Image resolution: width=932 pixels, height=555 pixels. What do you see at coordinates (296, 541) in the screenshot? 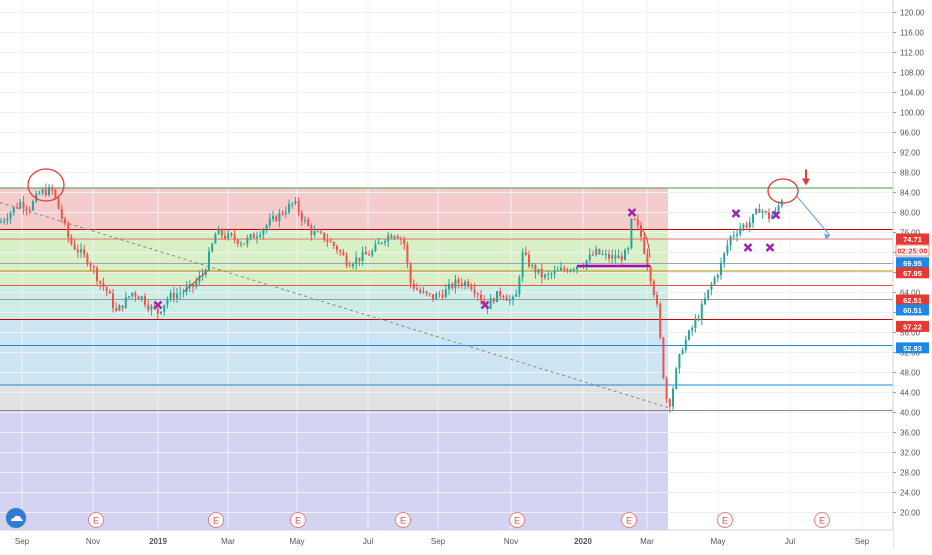
I see `x-tick-label-4: May` at bounding box center [296, 541].